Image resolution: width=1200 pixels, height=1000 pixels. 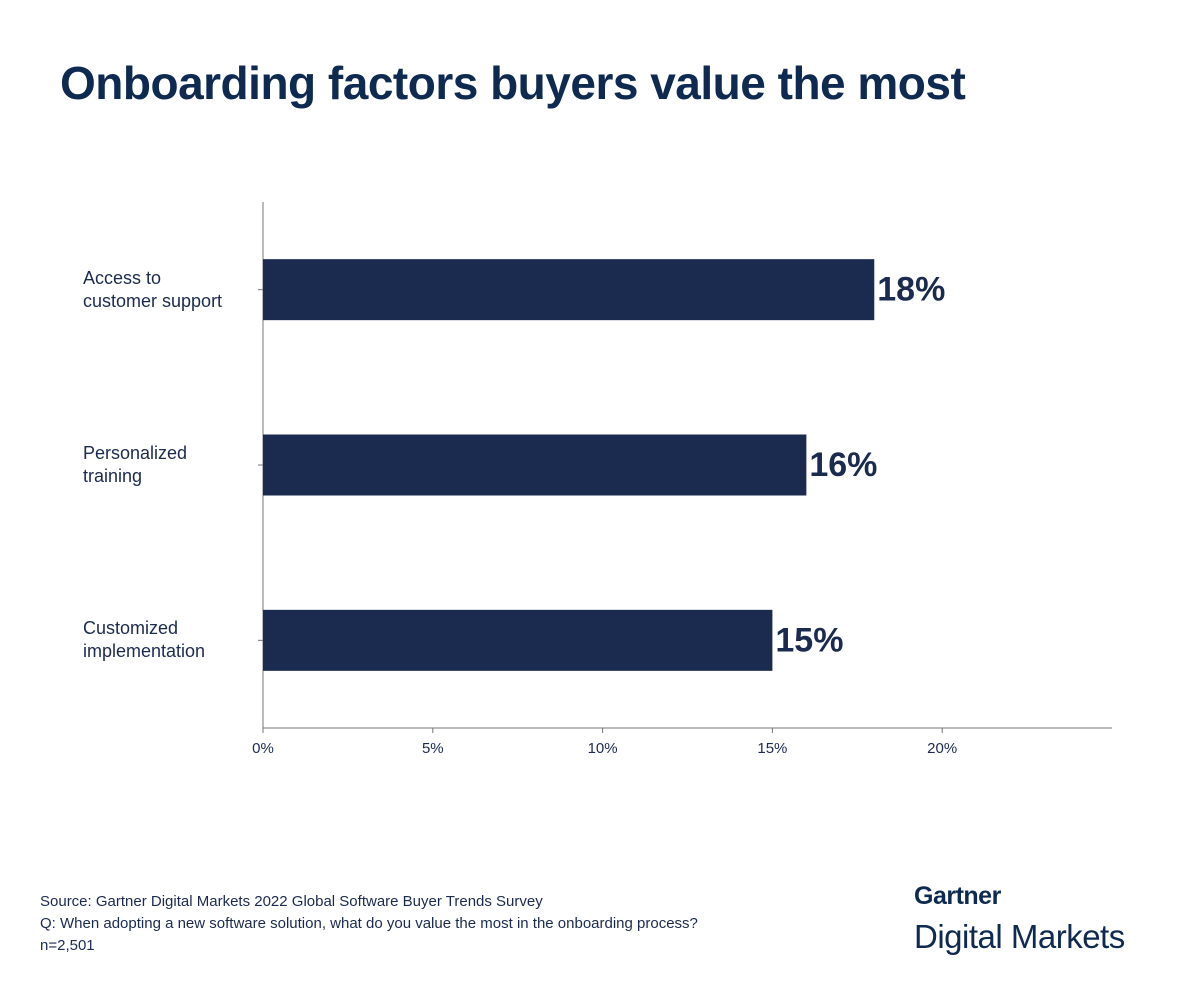 What do you see at coordinates (135, 464) in the screenshot?
I see `y-tick-label: Personalized training` at bounding box center [135, 464].